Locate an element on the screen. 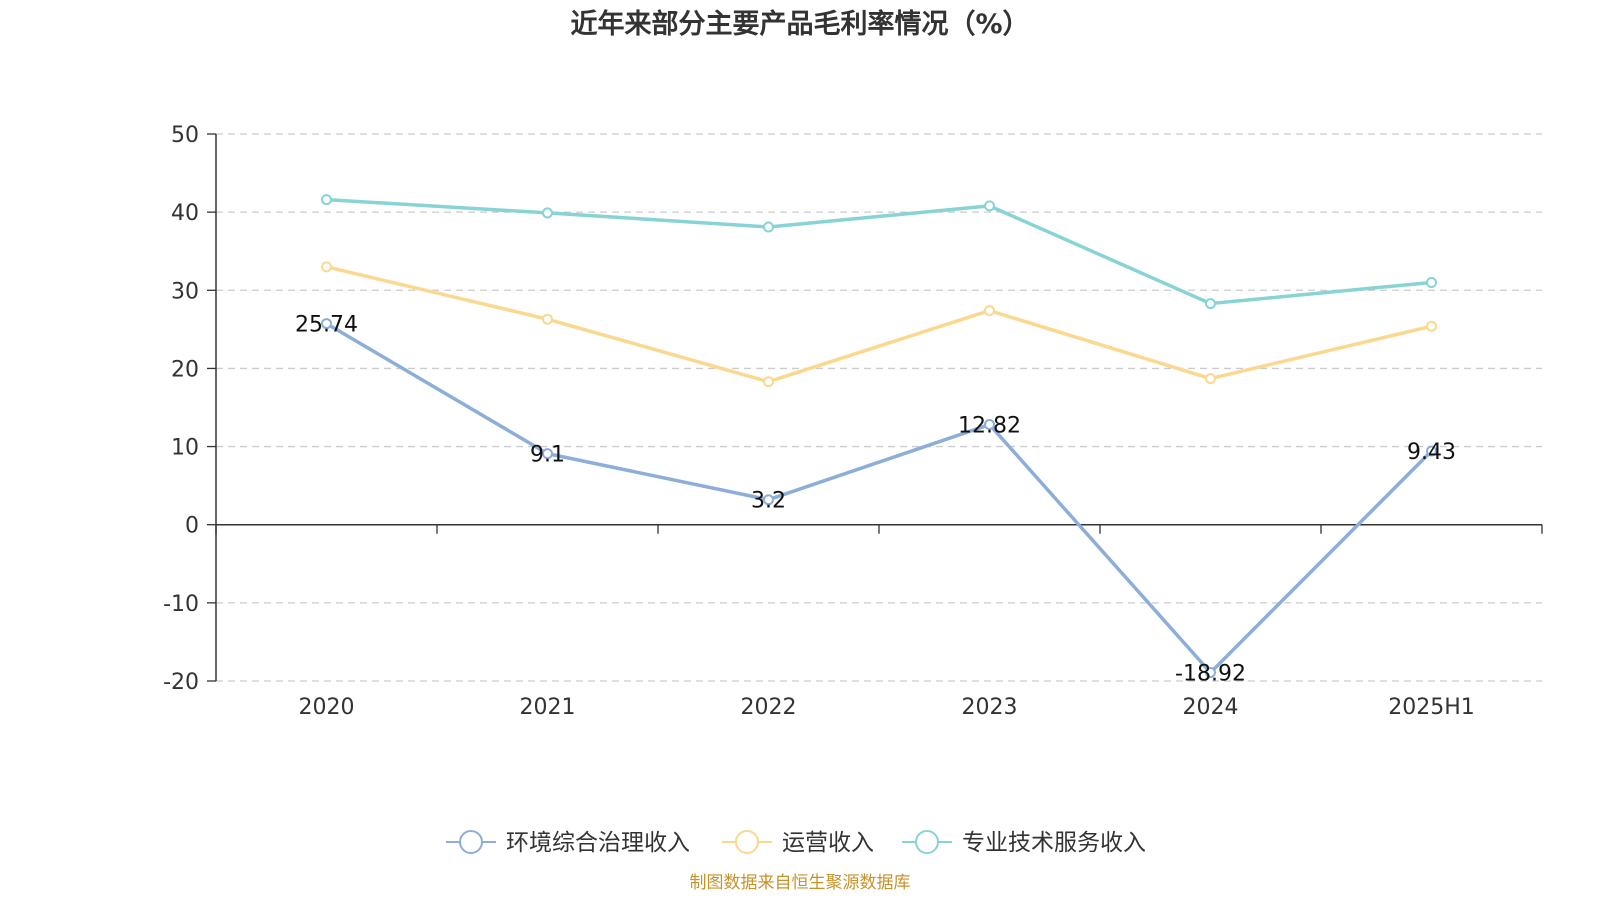  y-tick-label: -10 is located at coordinates (181, 604).